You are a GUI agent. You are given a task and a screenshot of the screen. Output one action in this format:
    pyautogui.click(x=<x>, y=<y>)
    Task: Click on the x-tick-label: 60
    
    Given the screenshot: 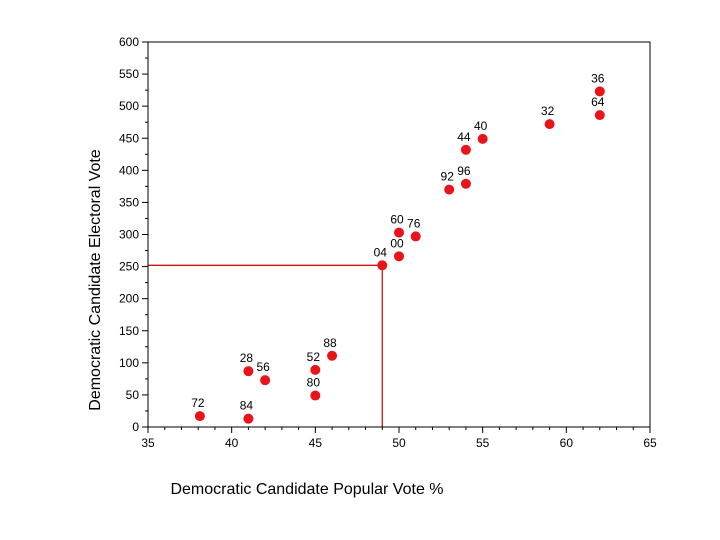 What is the action you would take?
    pyautogui.click(x=567, y=443)
    